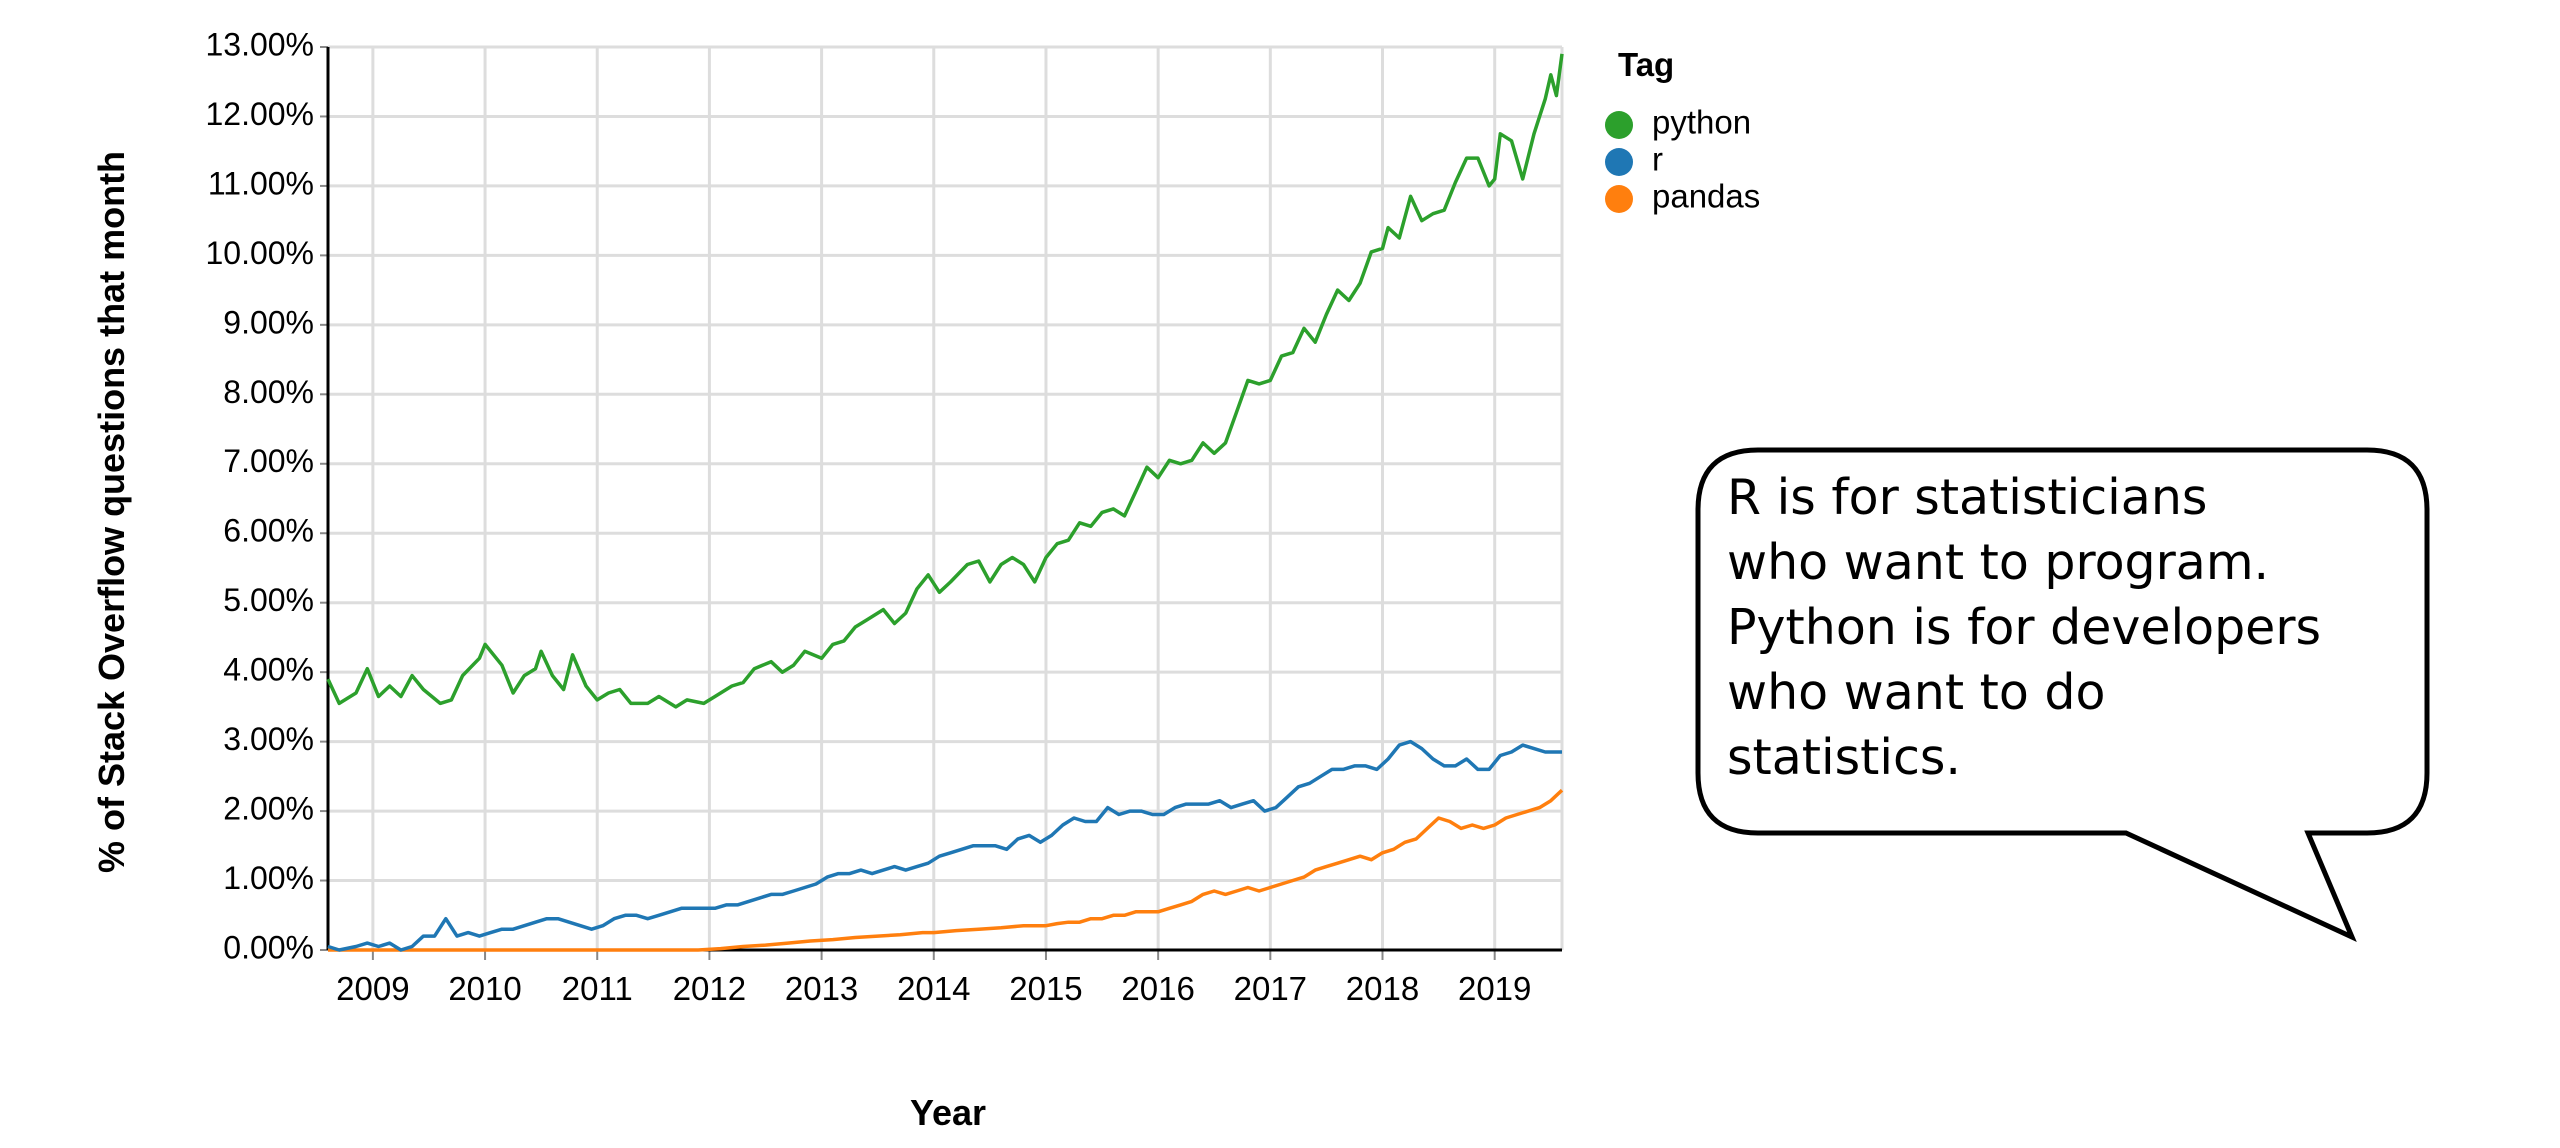 This screenshot has height=1148, width=2560. I want to click on y-tick-label: 3.00%, so click(268, 739).